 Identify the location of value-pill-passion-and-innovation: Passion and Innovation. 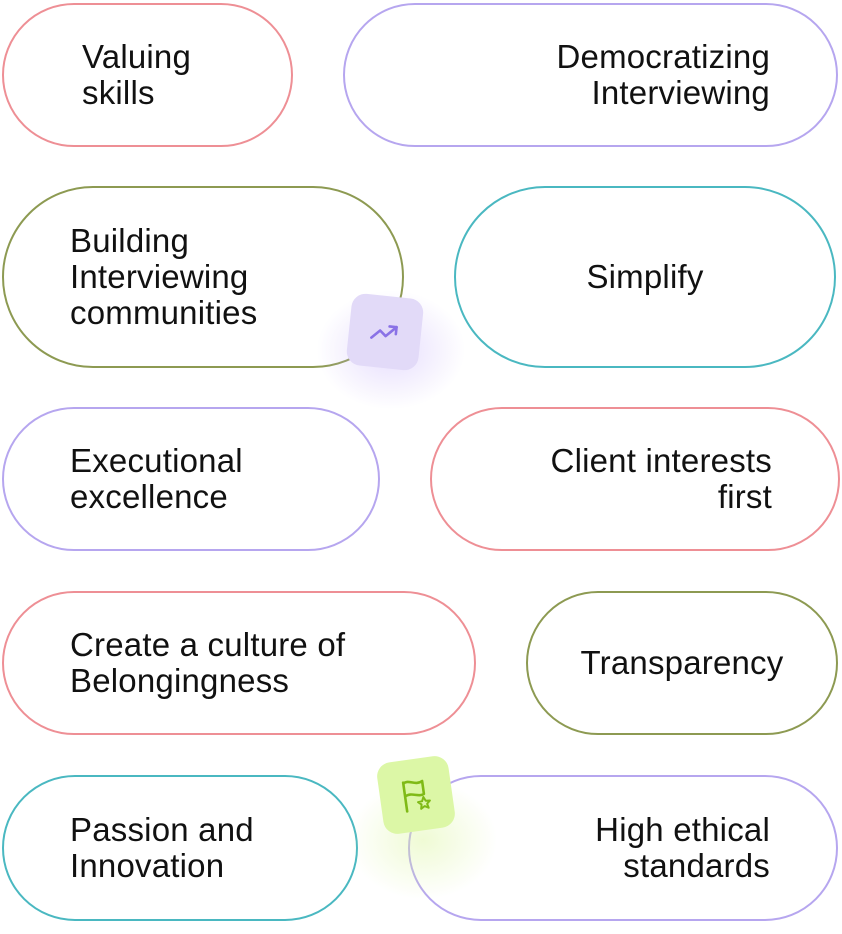
(180, 848).